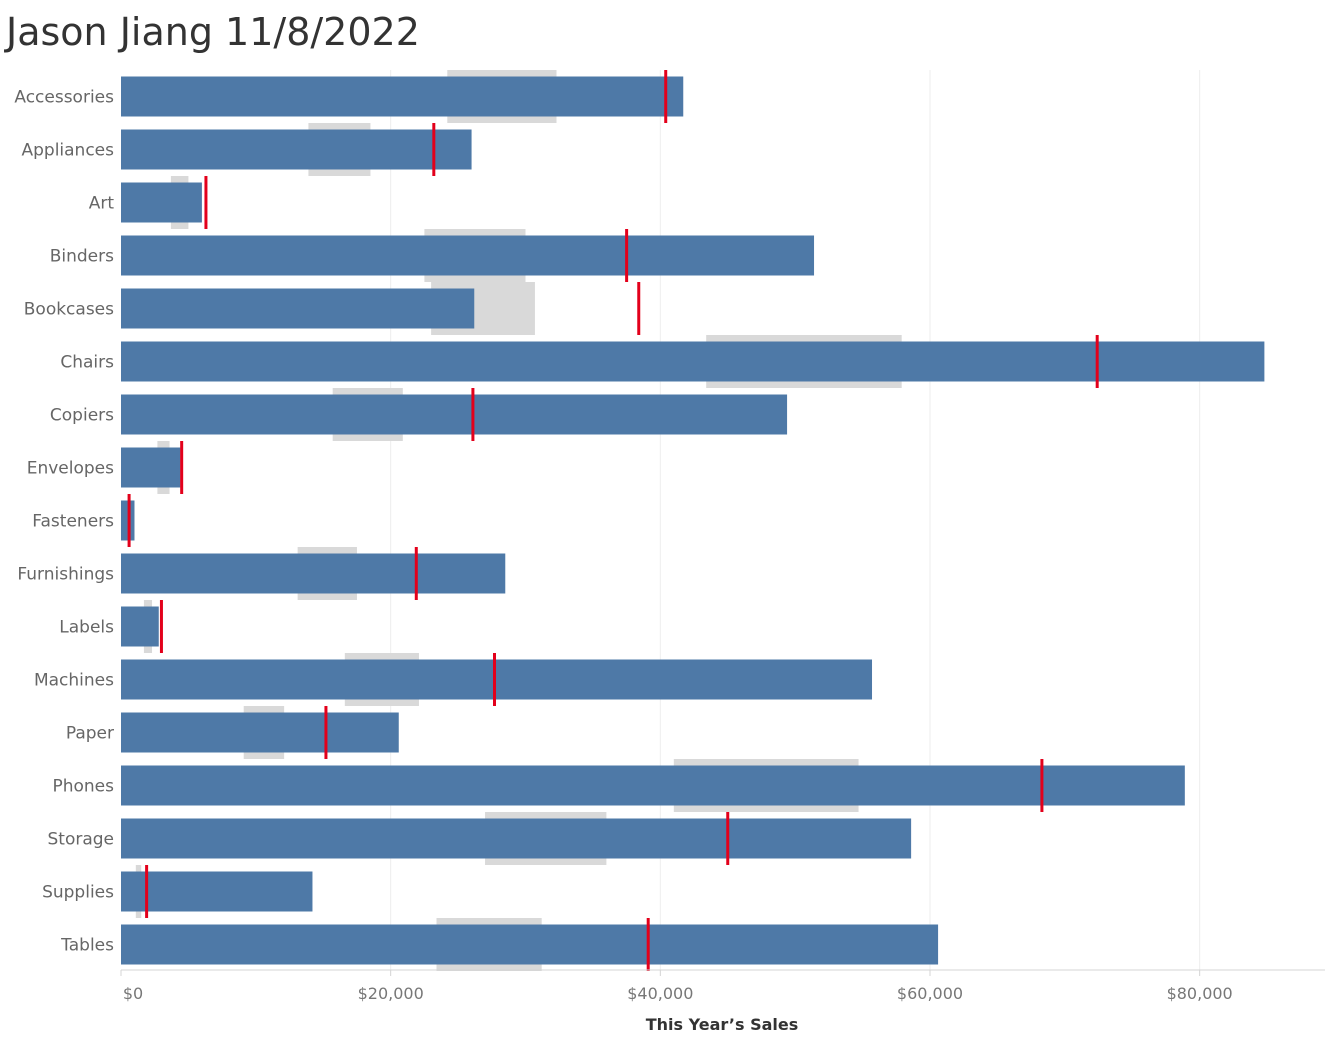  What do you see at coordinates (83, 787) in the screenshot?
I see `category-label: Phones` at bounding box center [83, 787].